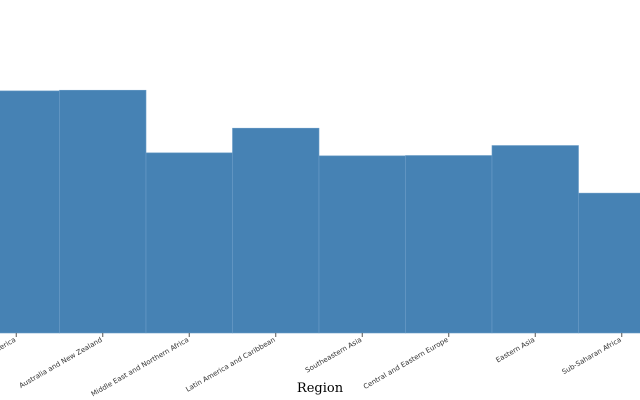 This screenshot has width=640, height=400. Describe the element at coordinates (333, 355) in the screenshot. I see `x-tick-label: Southeastern Asia` at that location.